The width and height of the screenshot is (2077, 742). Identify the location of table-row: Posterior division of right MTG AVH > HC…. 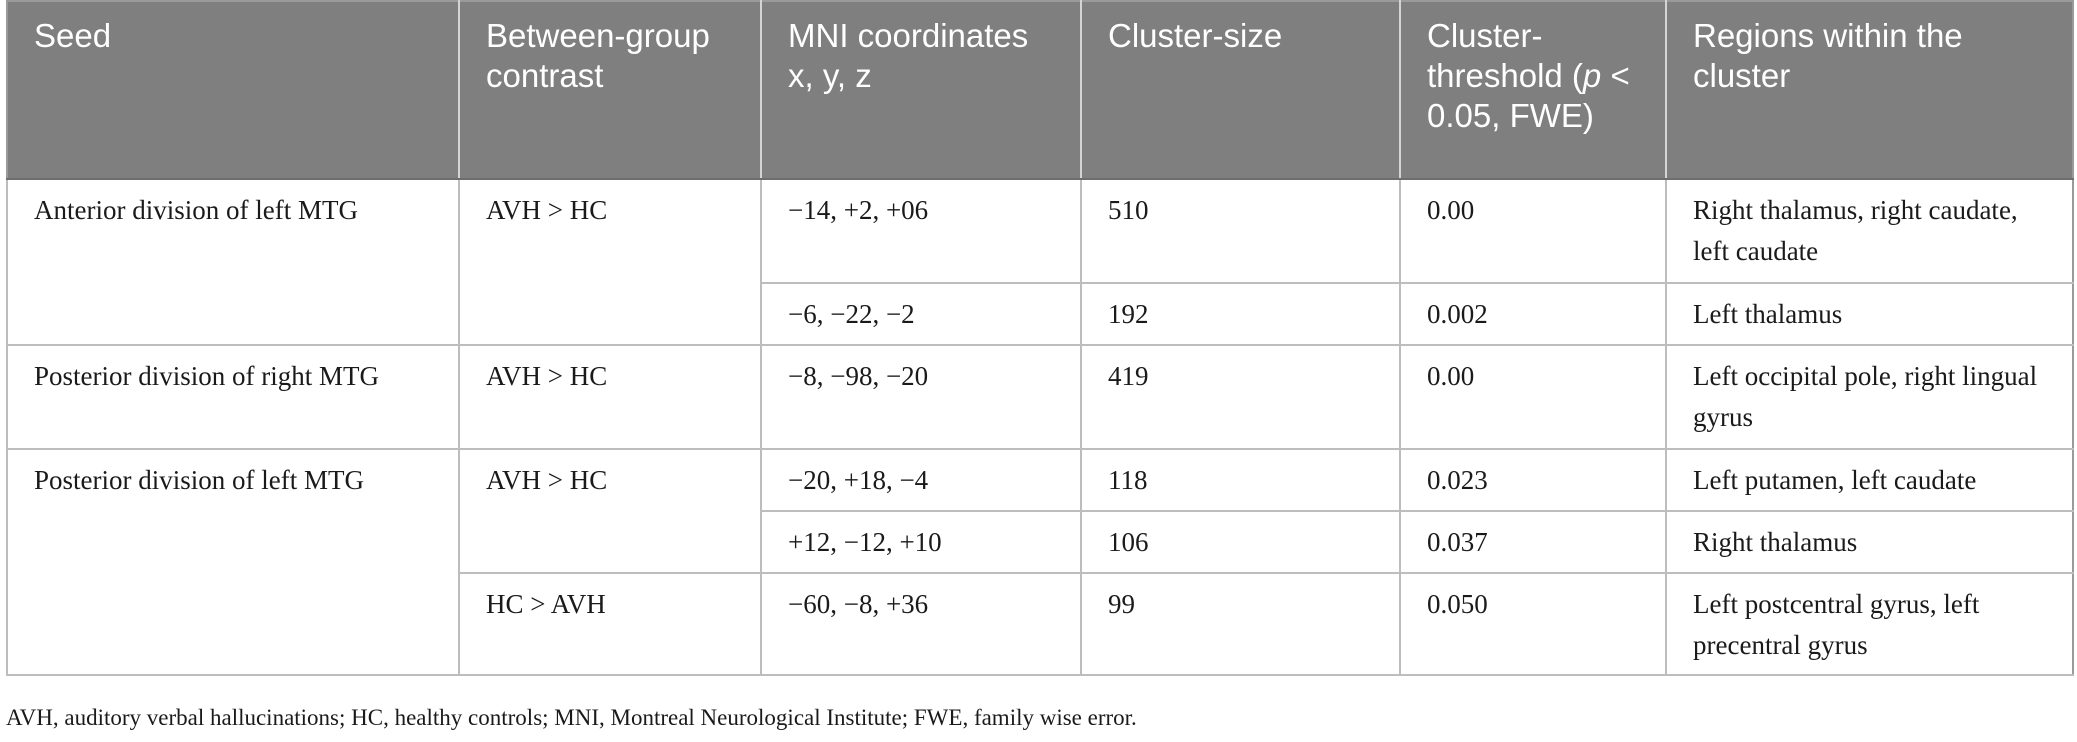
(1039, 397).